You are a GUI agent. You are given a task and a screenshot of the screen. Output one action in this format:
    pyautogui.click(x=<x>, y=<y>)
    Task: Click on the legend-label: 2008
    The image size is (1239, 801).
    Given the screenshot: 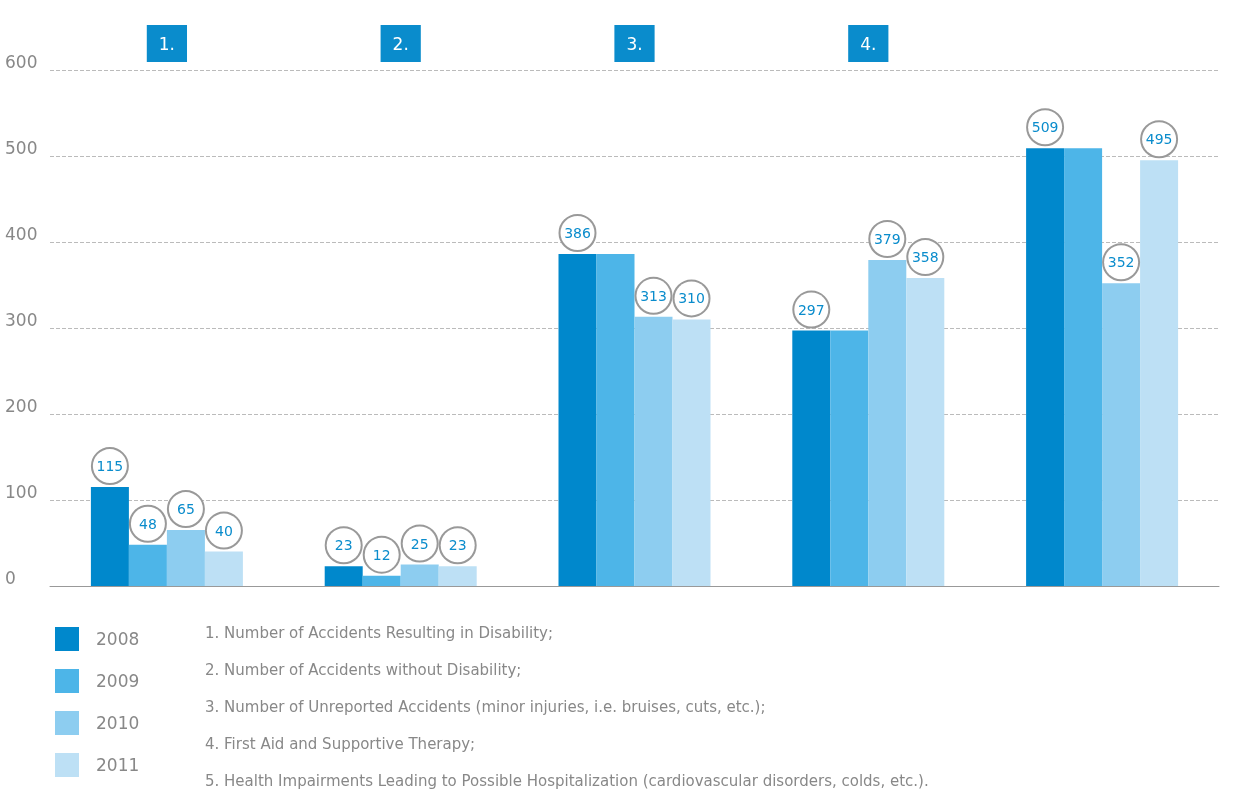 What is the action you would take?
    pyautogui.click(x=118, y=639)
    